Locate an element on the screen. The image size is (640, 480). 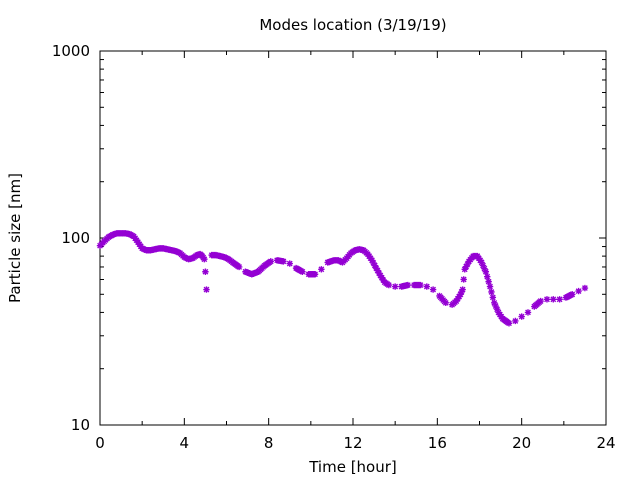
x-tick-label: 16 is located at coordinates (437, 443).